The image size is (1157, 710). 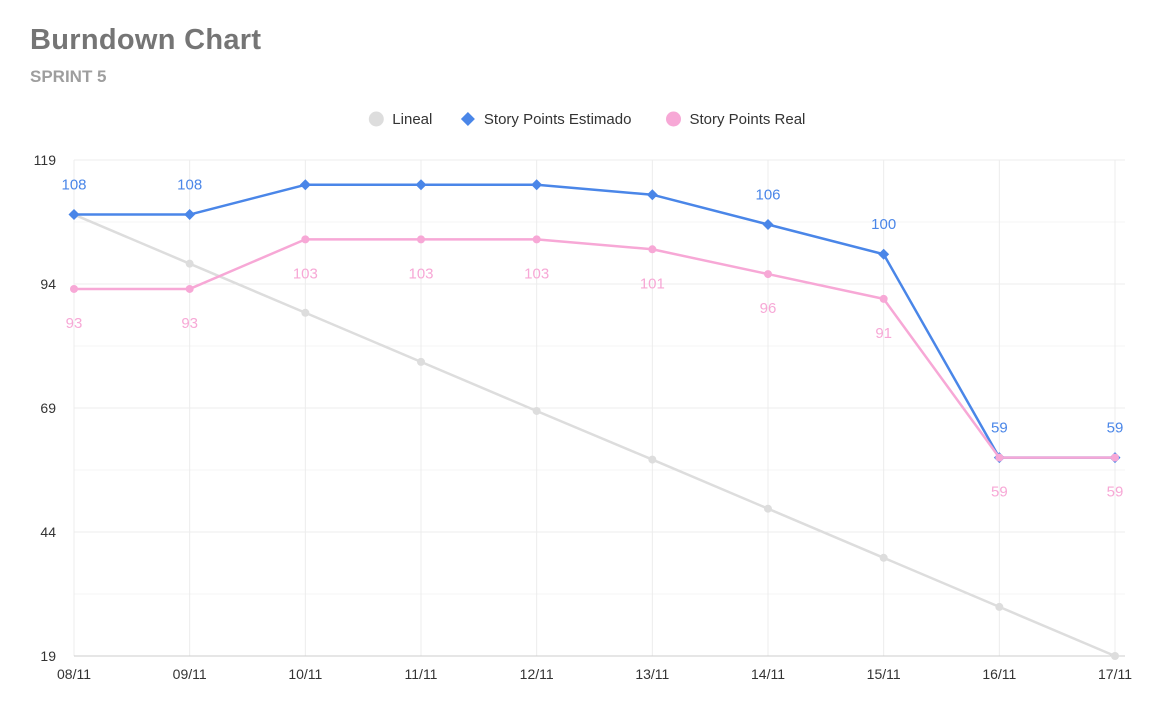 I want to click on legend-label: Lineal, so click(x=412, y=119).